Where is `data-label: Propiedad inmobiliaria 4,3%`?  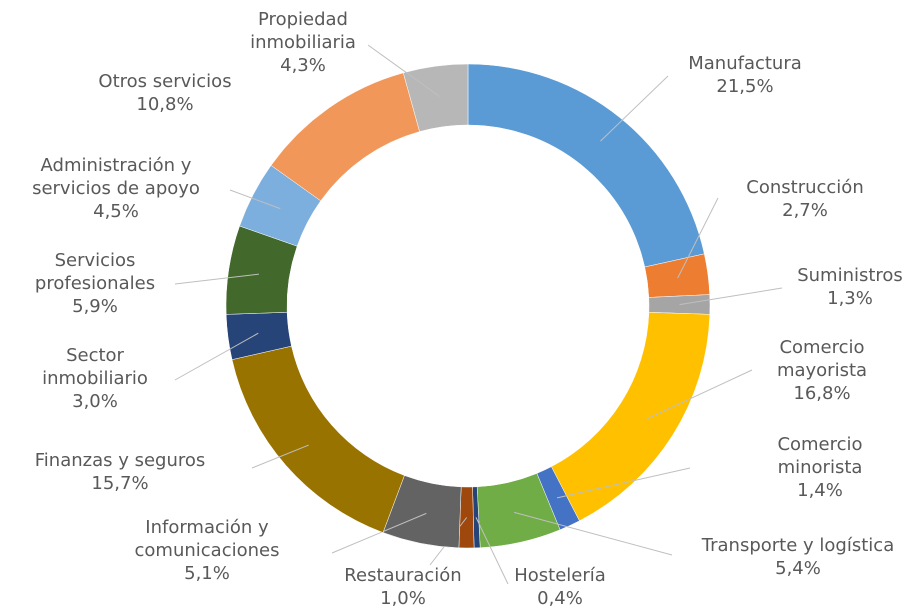 data-label: Propiedad inmobiliaria 4,3% is located at coordinates (303, 42).